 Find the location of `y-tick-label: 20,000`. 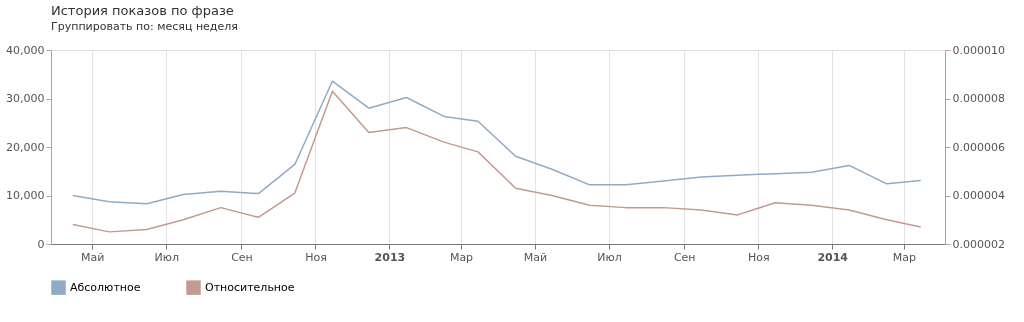

y-tick-label: 20,000 is located at coordinates (25, 147).